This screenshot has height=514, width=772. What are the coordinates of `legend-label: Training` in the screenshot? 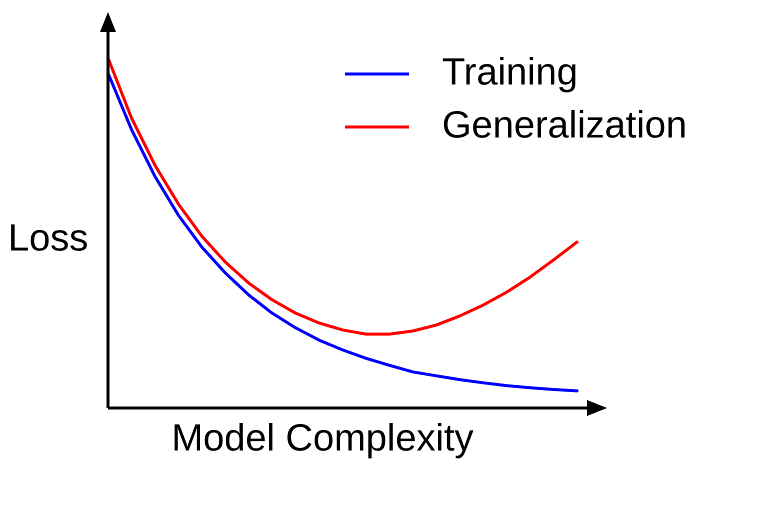 It's located at (510, 72).